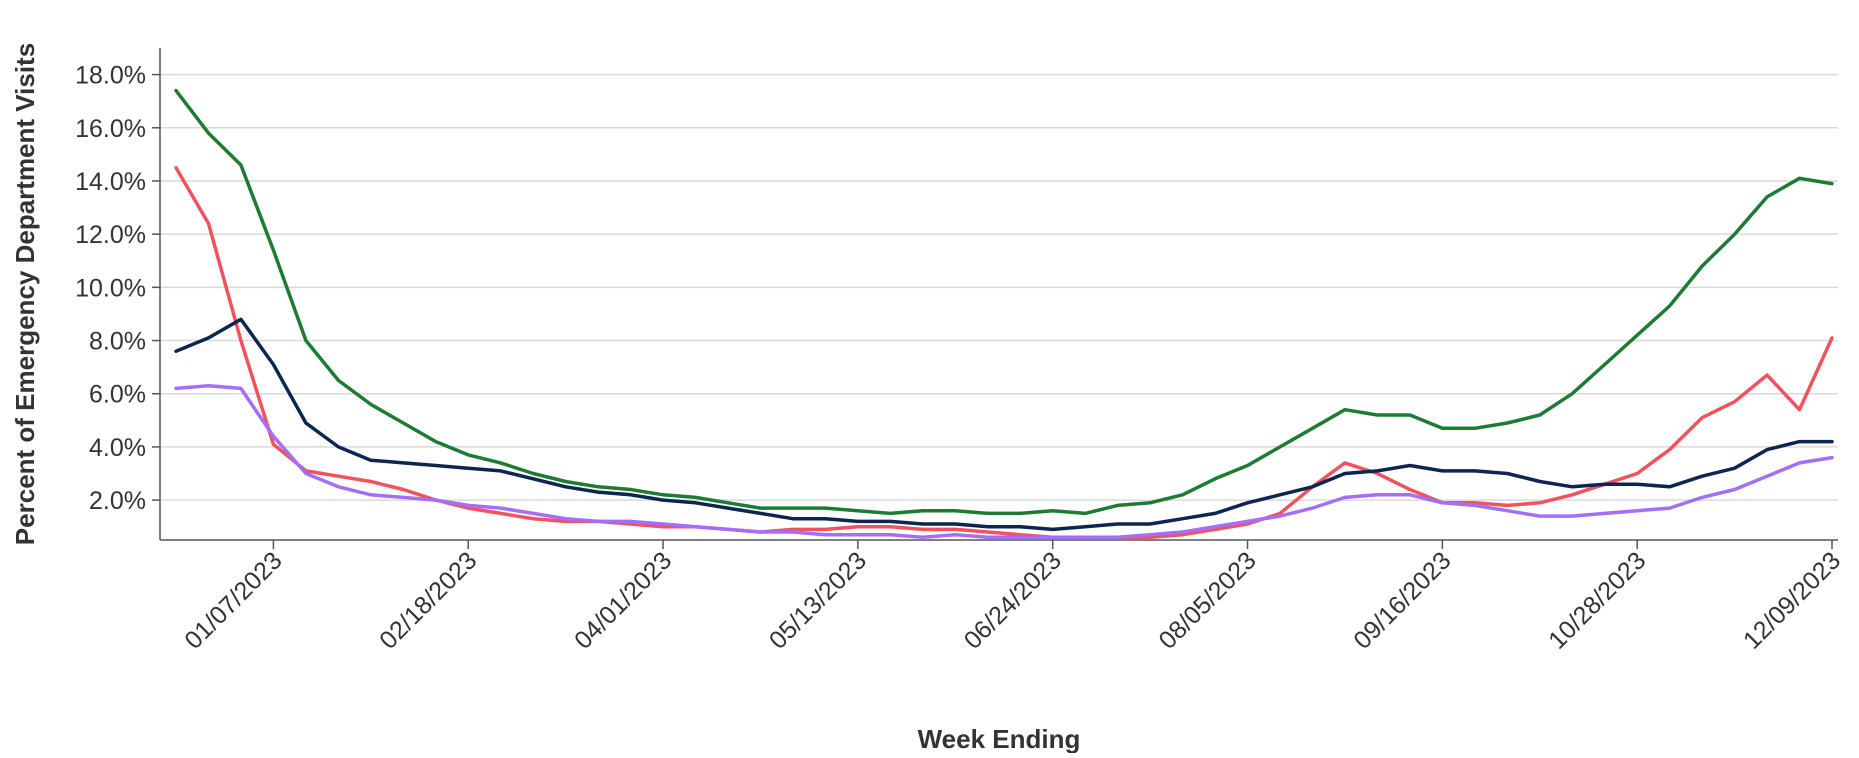  I want to click on x-tick-label: 04/01/2023, so click(623, 600).